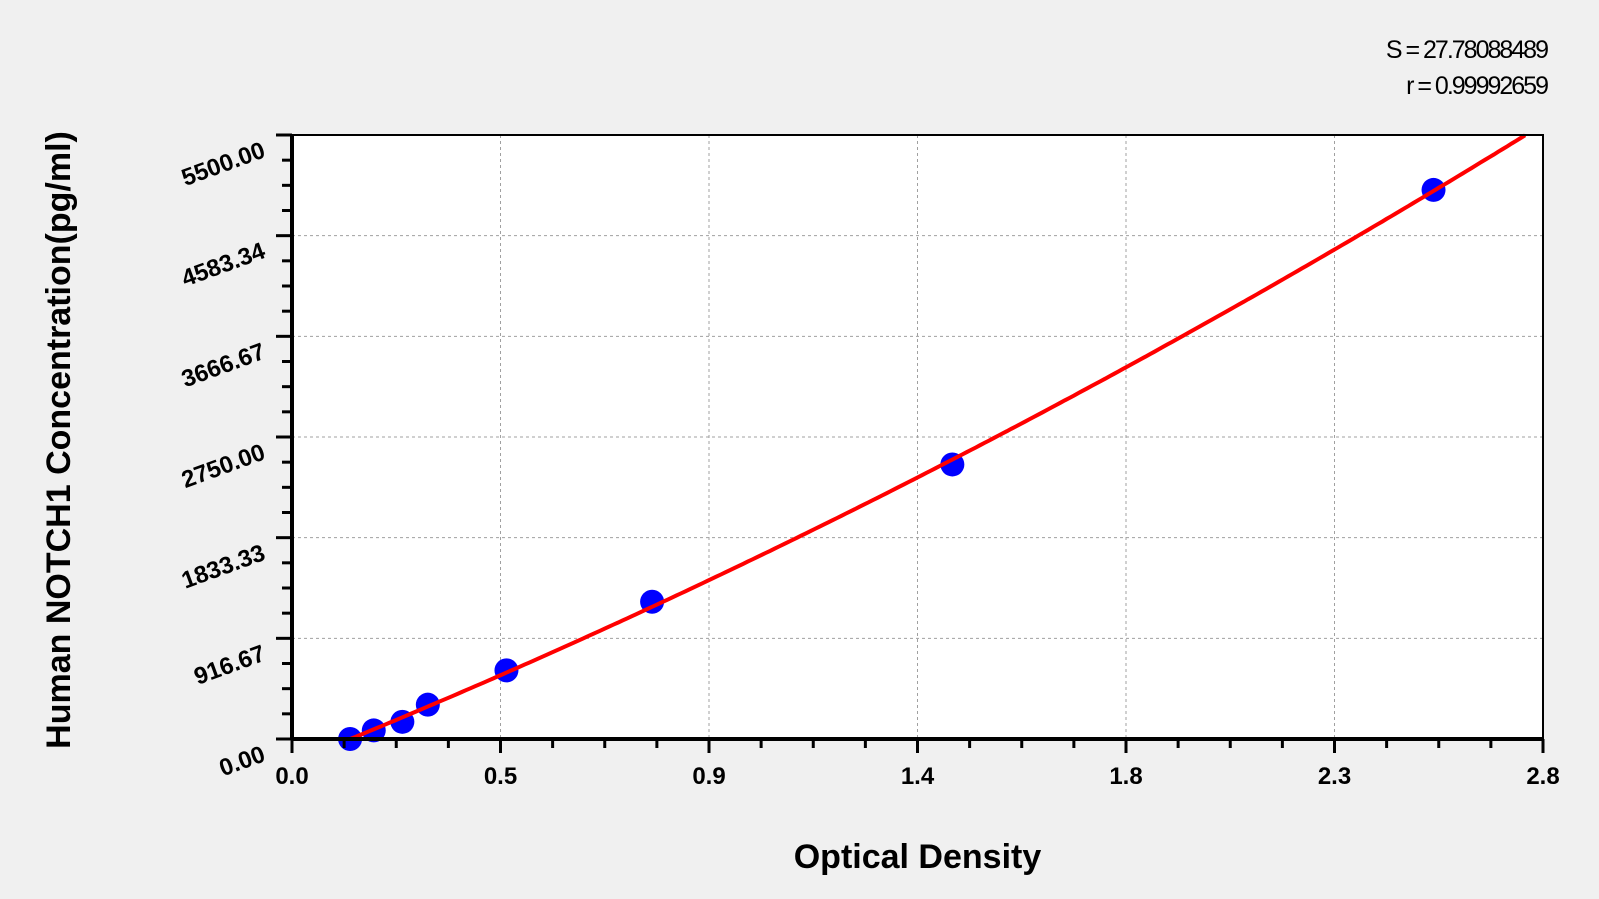 This screenshot has width=1599, height=899. Describe the element at coordinates (1467, 50) in the screenshot. I see `s-statistic: S = 27.78088489` at that location.